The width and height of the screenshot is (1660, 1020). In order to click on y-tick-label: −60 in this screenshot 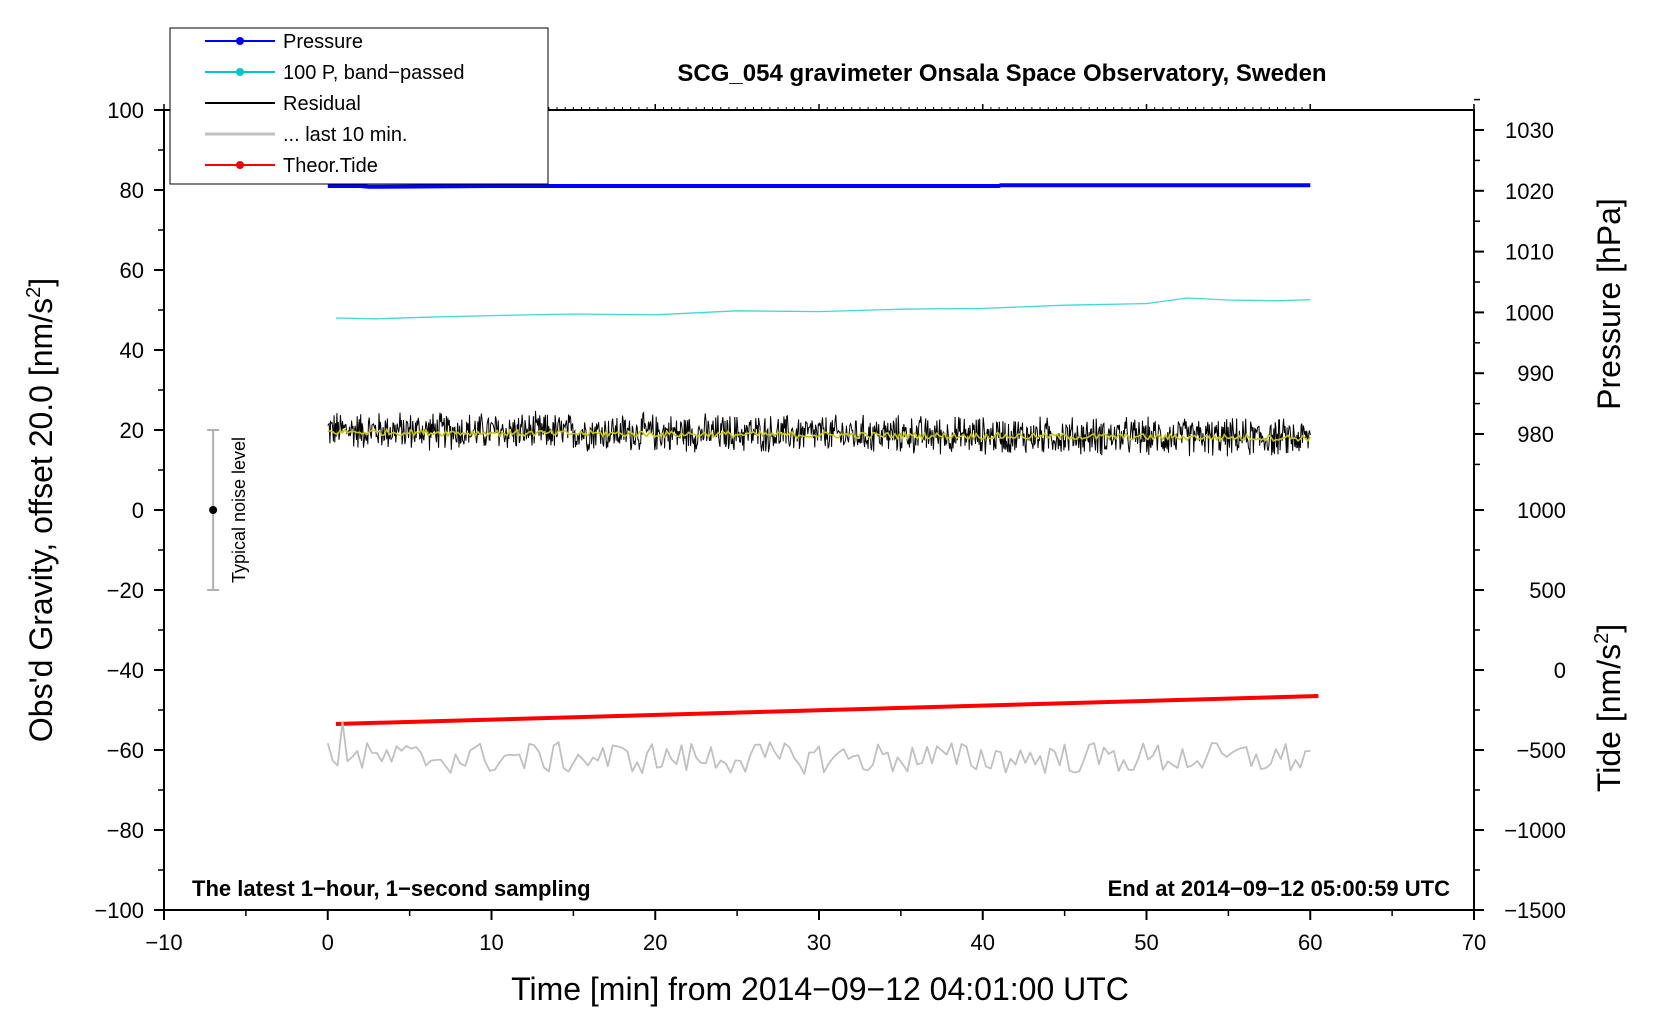, I will do `click(125, 750)`.